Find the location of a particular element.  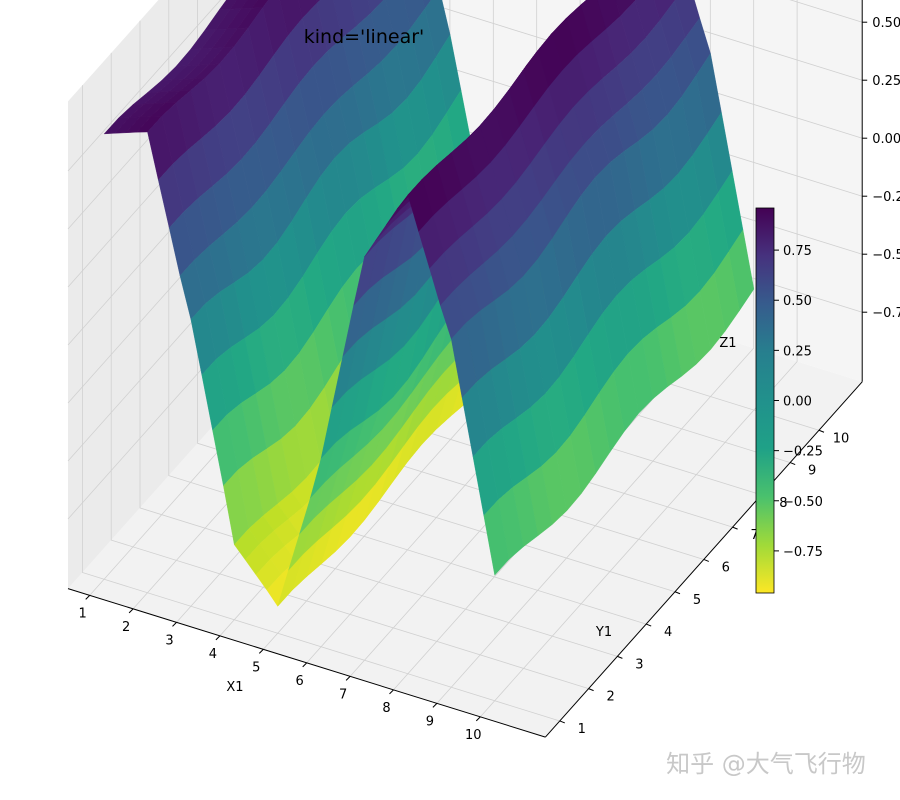

x-axis-label: X1 is located at coordinates (234, 687).